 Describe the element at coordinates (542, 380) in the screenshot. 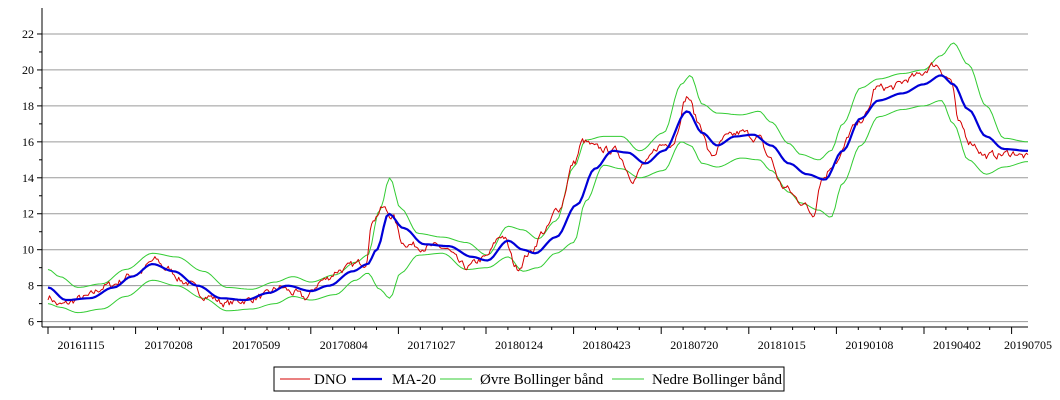

I see `legend-label-bb_upper: Øvre Bollinger bånd` at that location.